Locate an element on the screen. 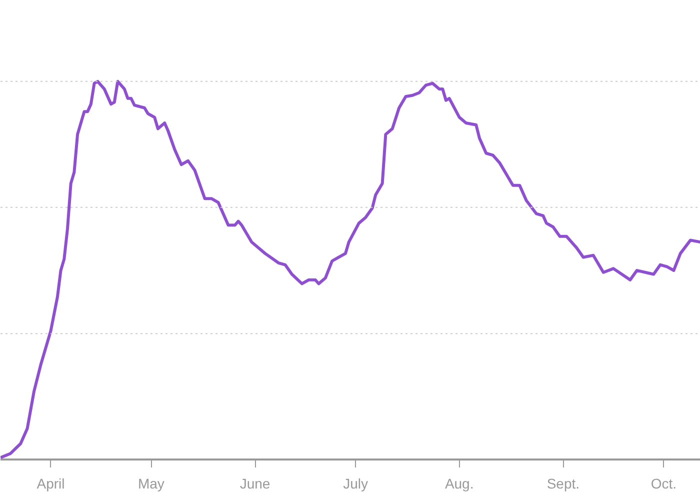 This screenshot has height=500, width=700. x-tick-label: Sept. is located at coordinates (563, 484).